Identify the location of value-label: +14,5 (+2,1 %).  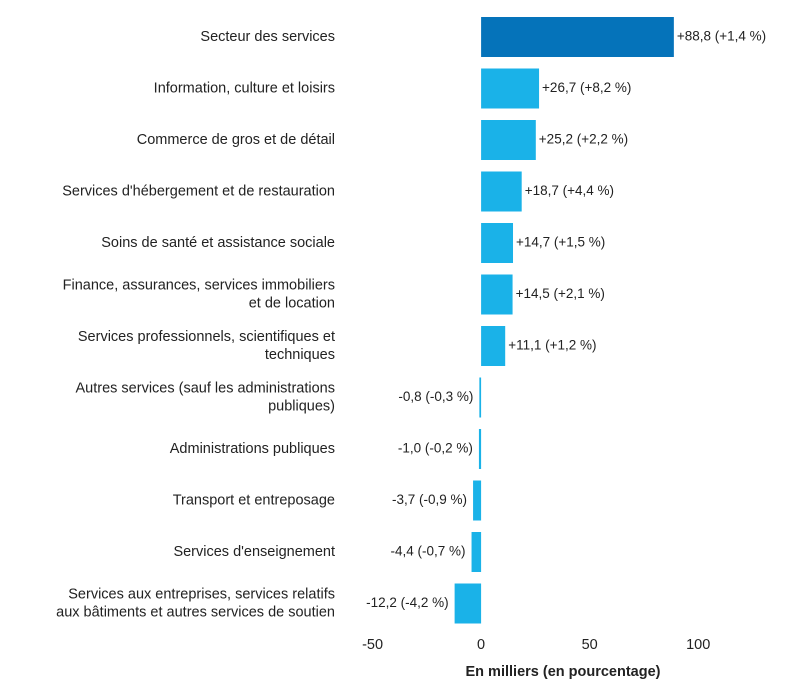
(560, 293).